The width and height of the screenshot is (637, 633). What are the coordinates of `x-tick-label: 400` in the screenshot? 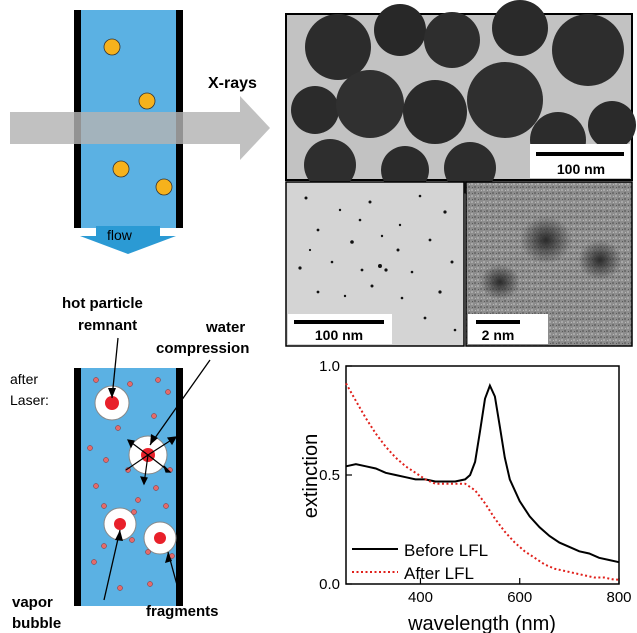 It's located at (420, 597).